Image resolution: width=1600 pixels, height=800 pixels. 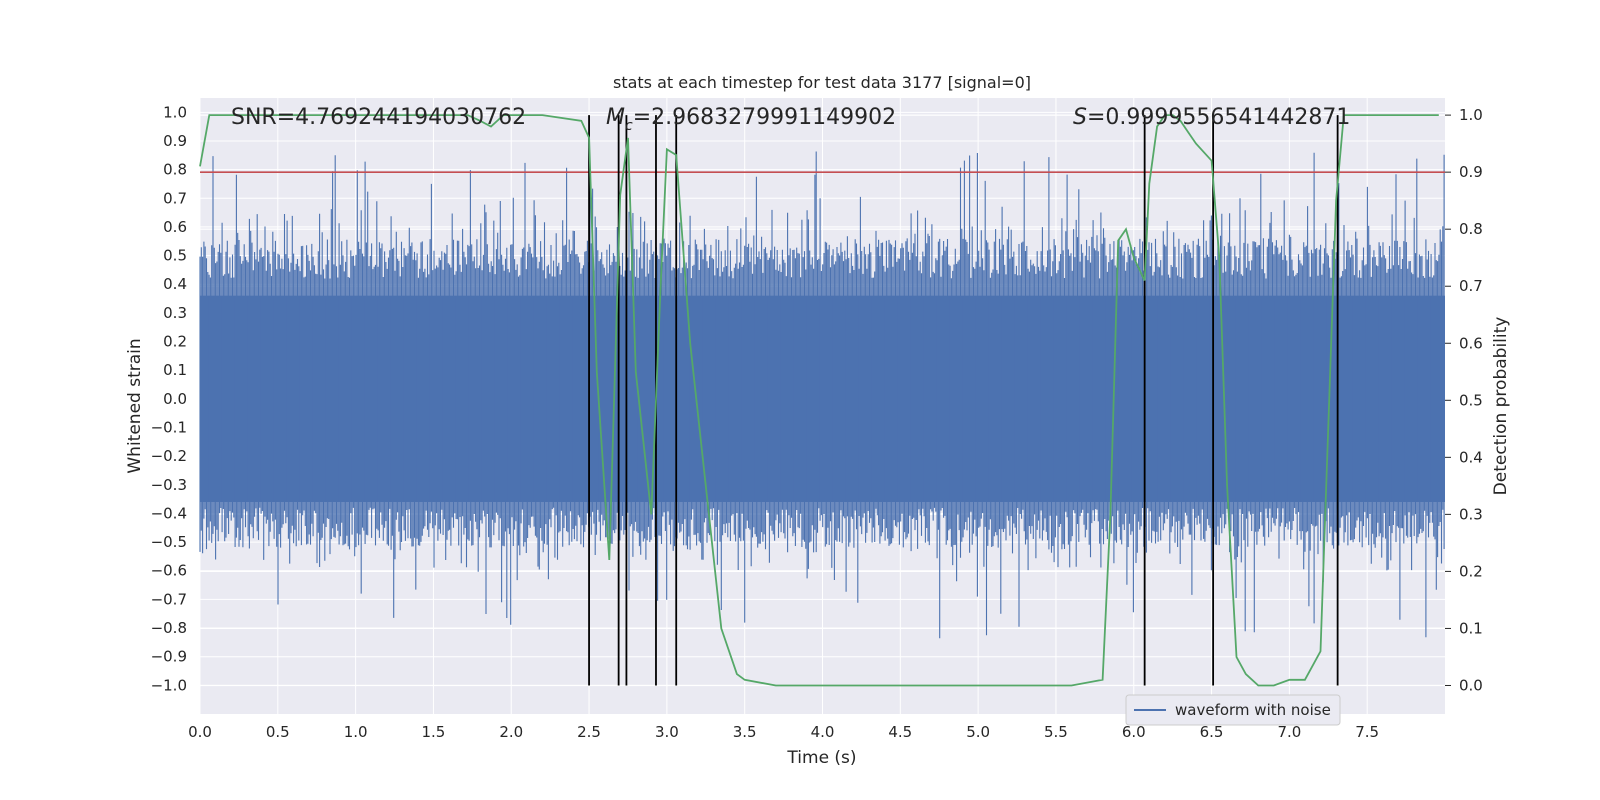 I want to click on snr-annotation: SNR=4.769244194030762, so click(x=378, y=117).